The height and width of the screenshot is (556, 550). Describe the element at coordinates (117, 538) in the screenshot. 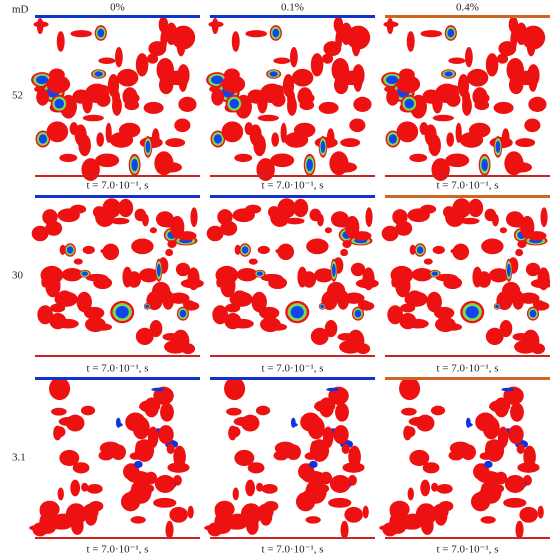

I see `outlet-bar` at that location.